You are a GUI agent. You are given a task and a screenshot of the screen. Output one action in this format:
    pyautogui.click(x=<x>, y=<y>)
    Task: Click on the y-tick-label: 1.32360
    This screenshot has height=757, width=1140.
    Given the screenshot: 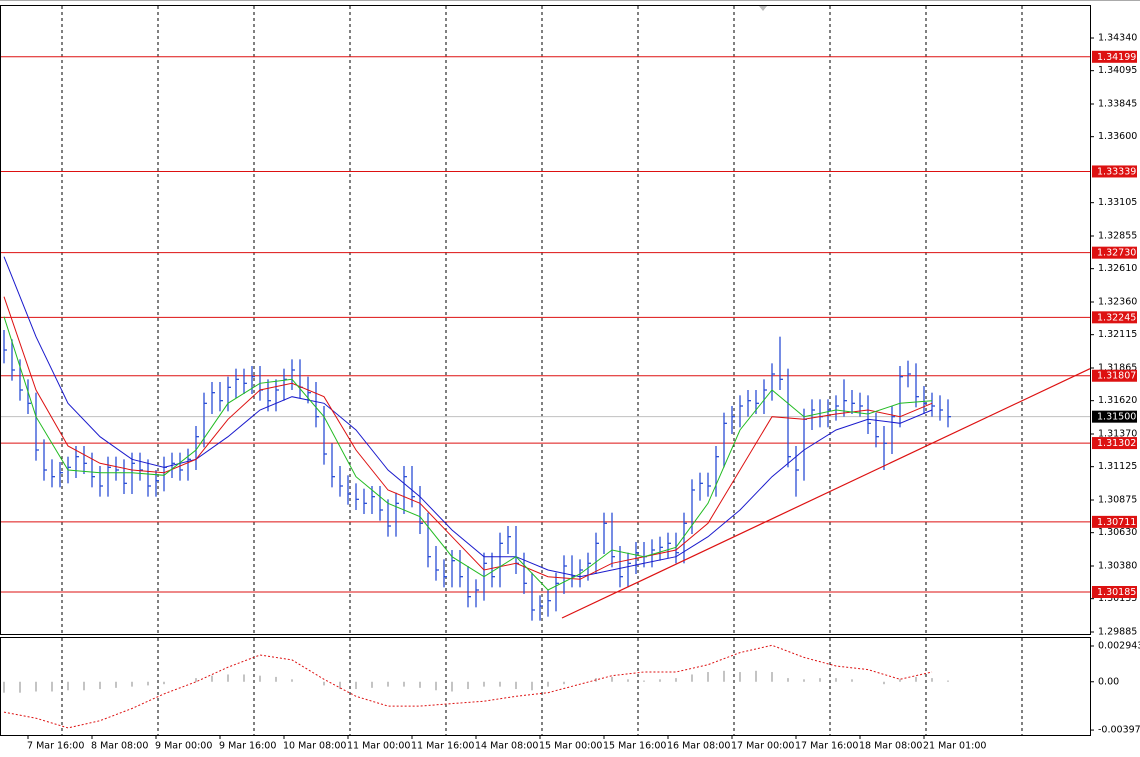 What is the action you would take?
    pyautogui.click(x=1117, y=302)
    